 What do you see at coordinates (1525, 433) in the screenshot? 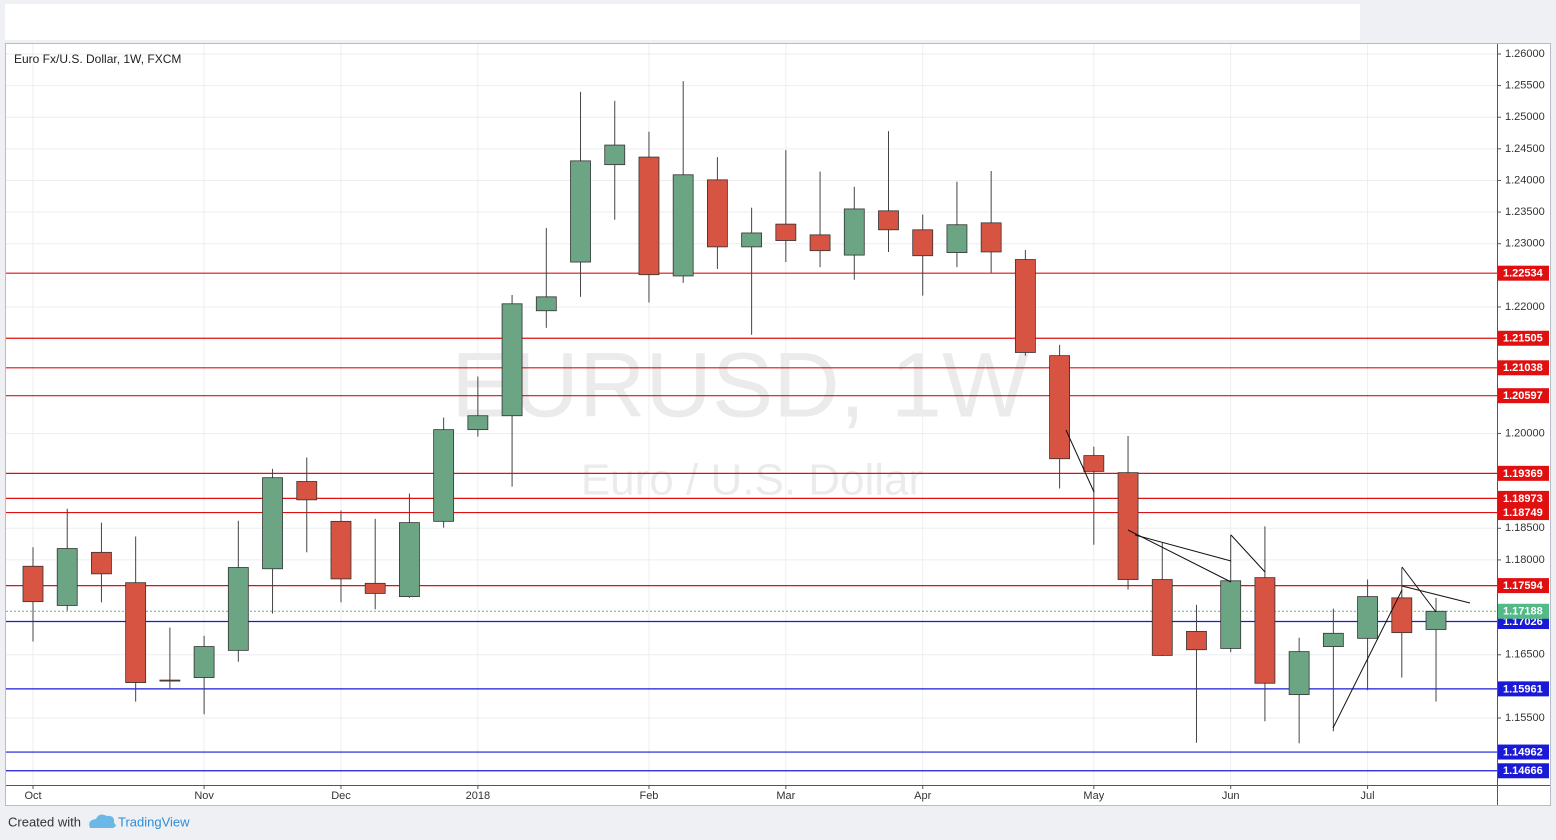
I see `y-tick-label: 1.20000` at bounding box center [1525, 433].